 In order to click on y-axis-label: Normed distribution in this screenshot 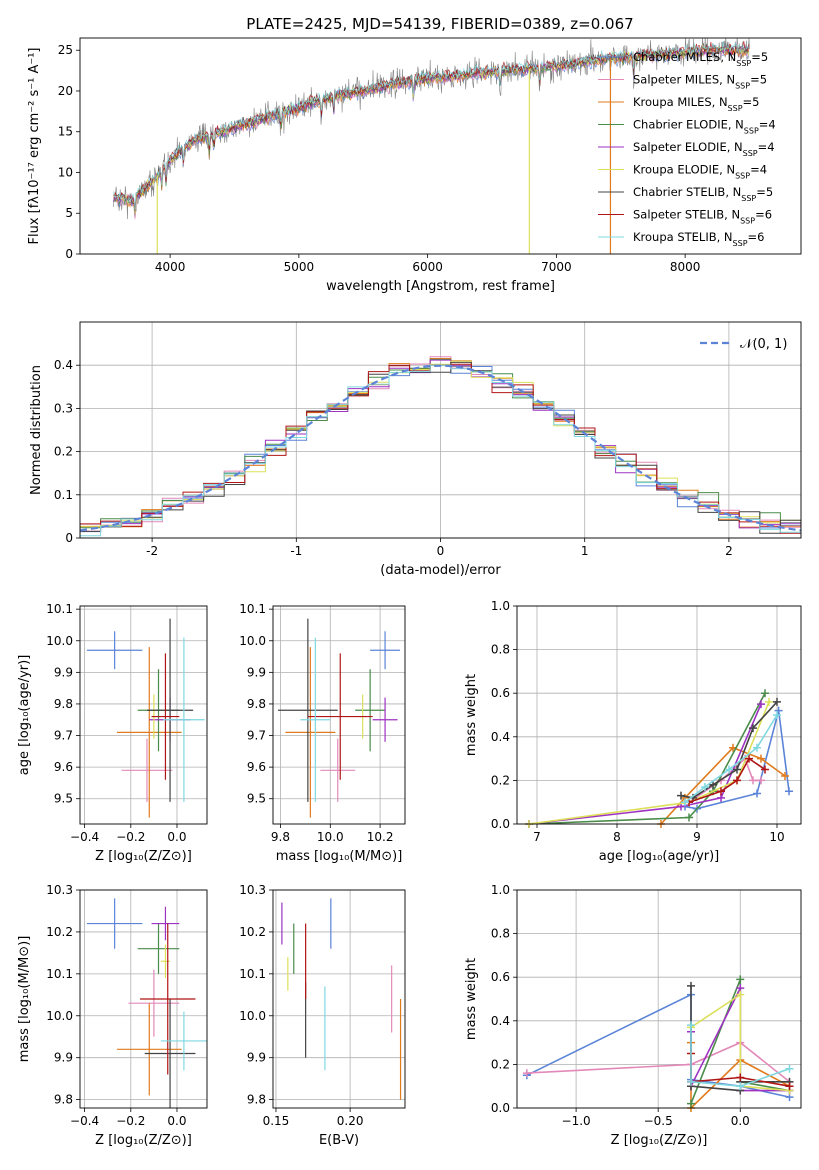, I will do `click(36, 430)`.